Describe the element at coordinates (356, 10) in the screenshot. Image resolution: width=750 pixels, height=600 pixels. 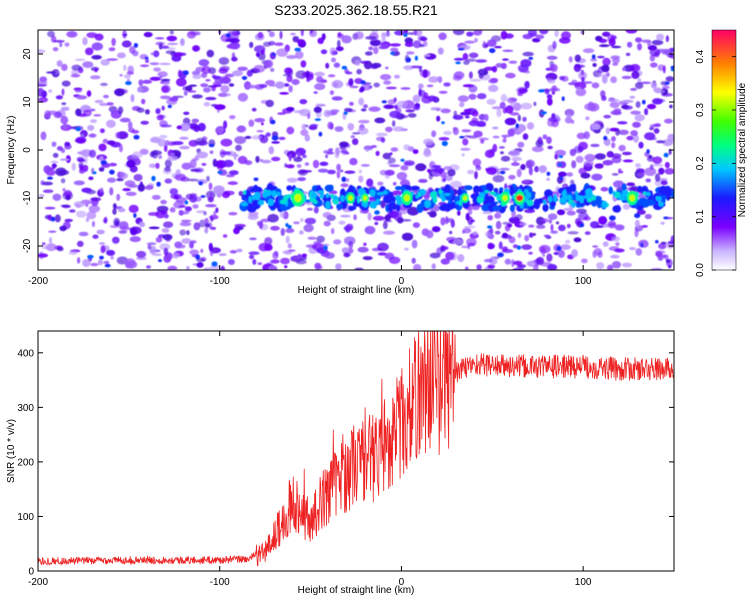
I see `figure-title: S233.2025.362.18.55.R21` at that location.